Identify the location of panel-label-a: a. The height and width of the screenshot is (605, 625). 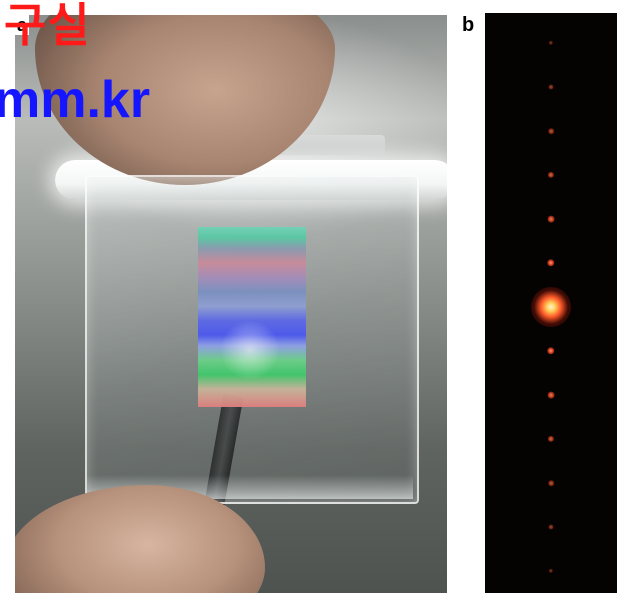
(22, 25).